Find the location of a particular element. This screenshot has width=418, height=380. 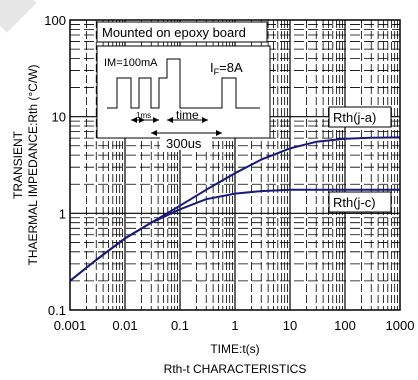

condition-box is located at coordinates (182, 32).